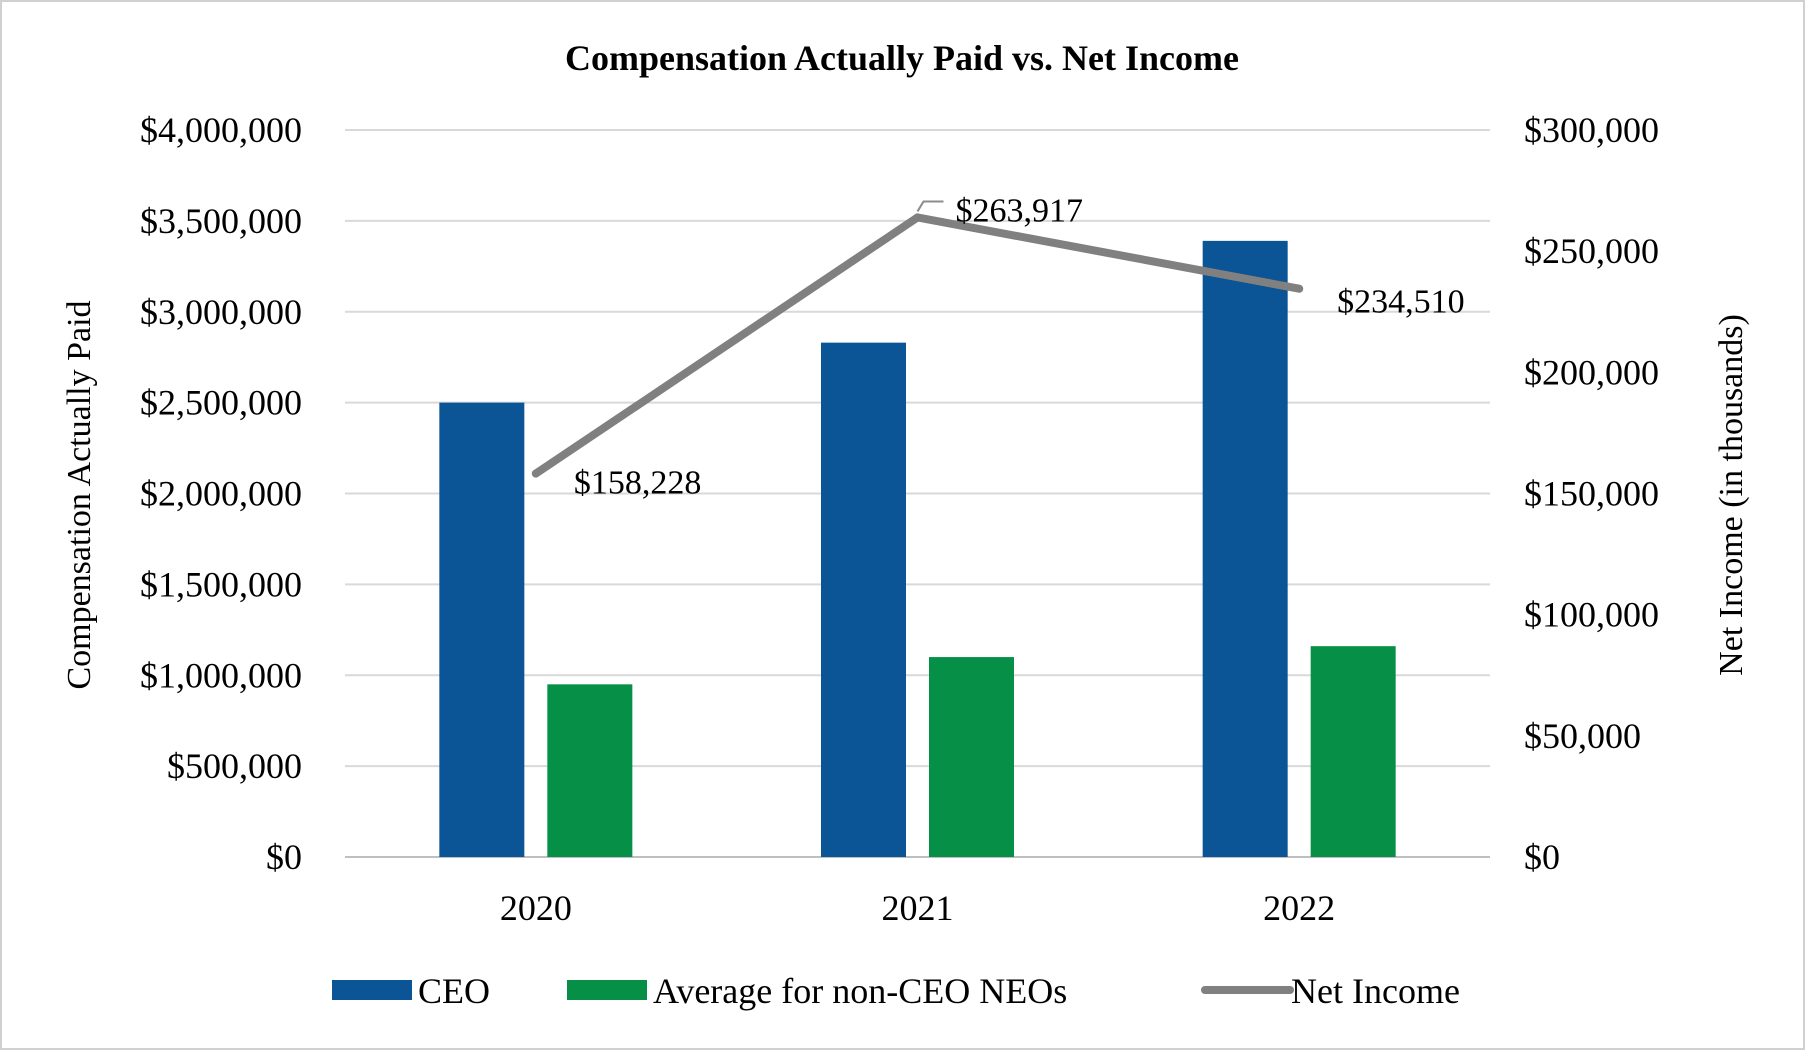  Describe the element at coordinates (638, 483) in the screenshot. I see `net-income-data-label: $158,228` at that location.